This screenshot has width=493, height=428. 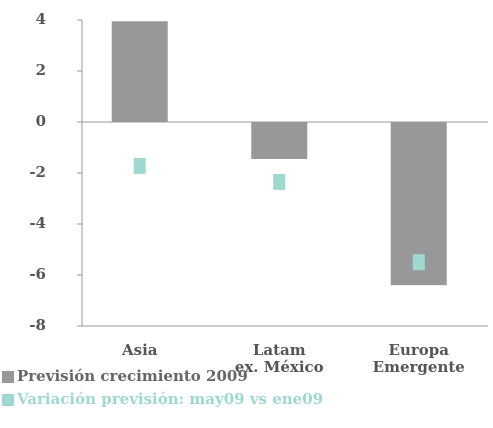 I want to click on y-tick-label: -8, so click(x=37, y=325).